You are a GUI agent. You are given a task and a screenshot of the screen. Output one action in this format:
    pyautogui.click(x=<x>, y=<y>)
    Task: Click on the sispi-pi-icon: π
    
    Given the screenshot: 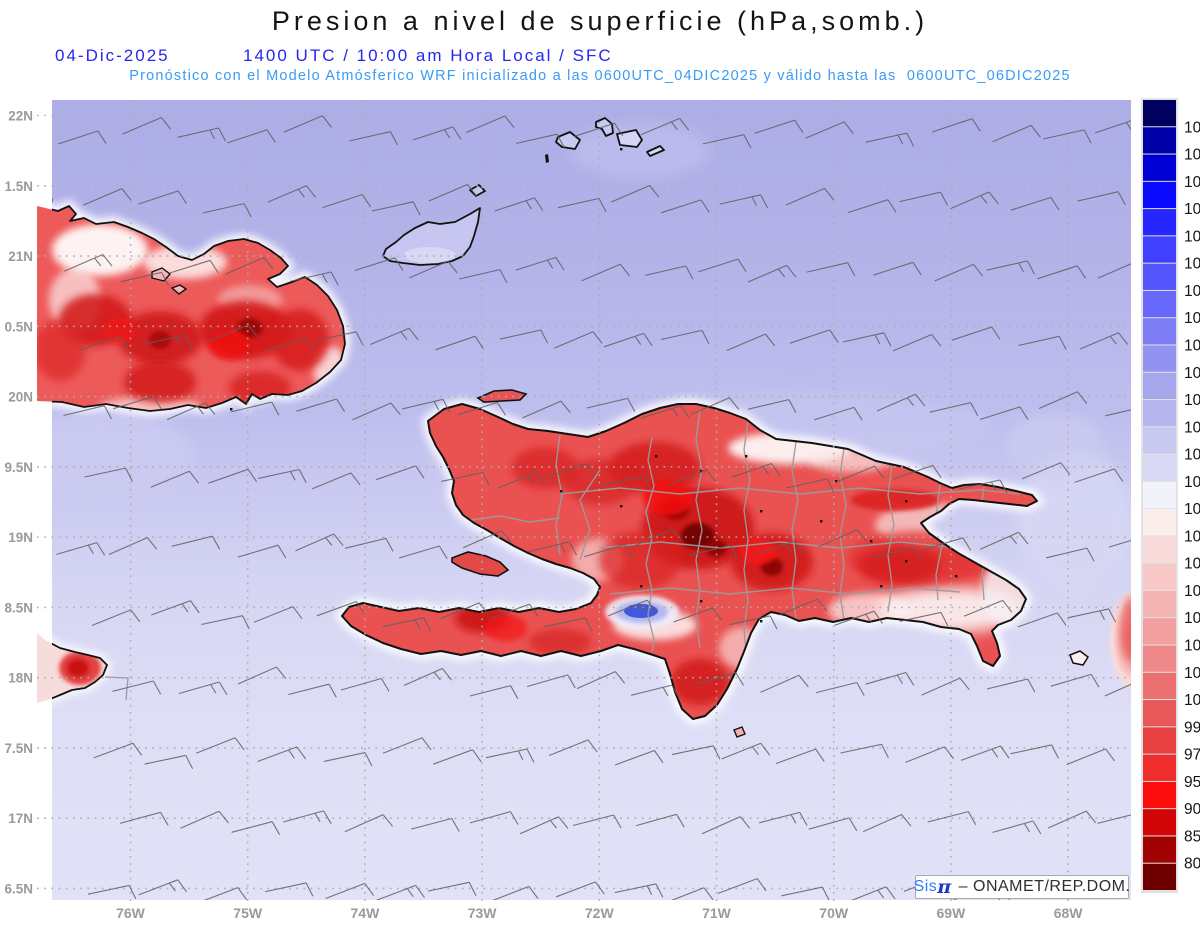 What is the action you would take?
    pyautogui.click(x=944, y=886)
    